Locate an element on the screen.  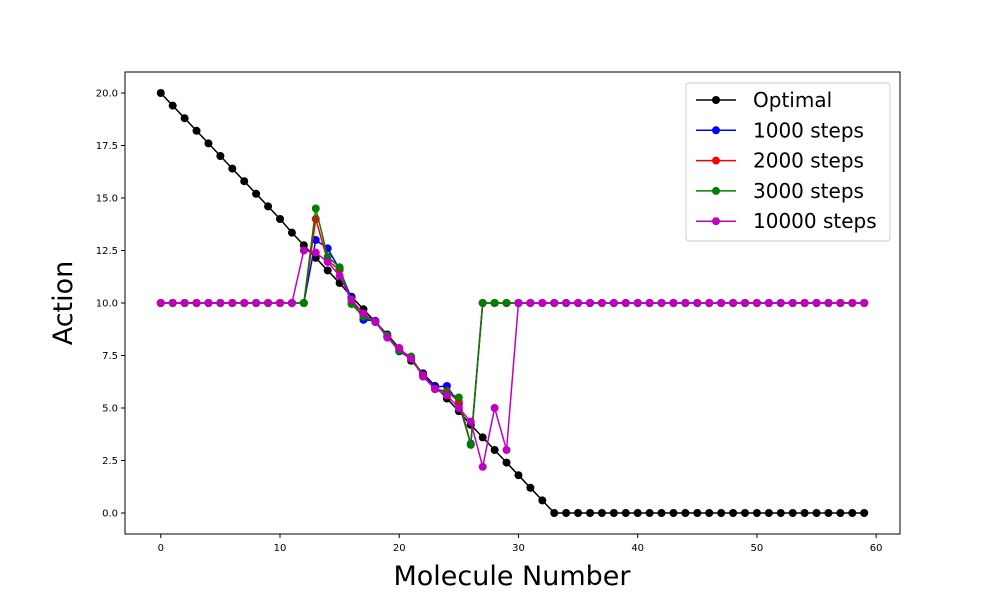
legend-marker-10000-steps is located at coordinates (716, 221).